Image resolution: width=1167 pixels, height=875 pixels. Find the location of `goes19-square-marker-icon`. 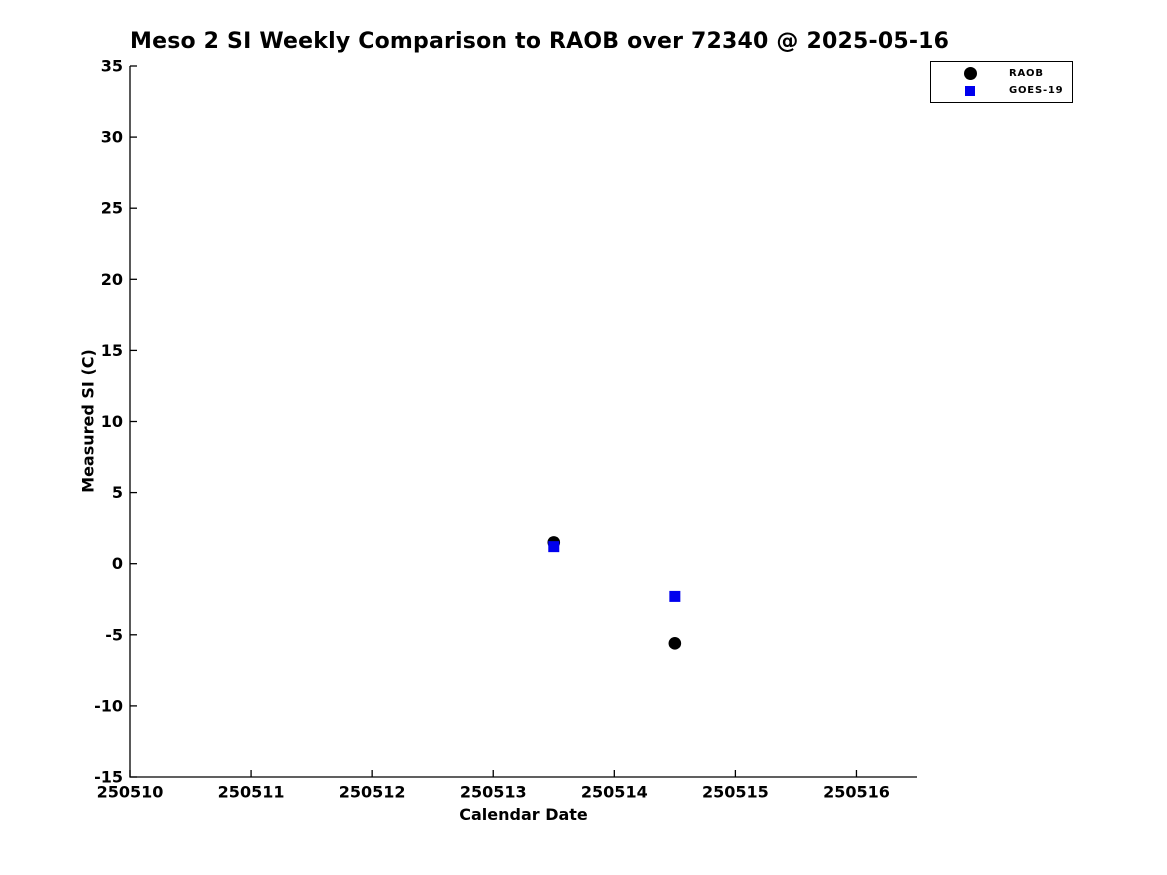

goes19-square-marker-icon is located at coordinates (970, 90).